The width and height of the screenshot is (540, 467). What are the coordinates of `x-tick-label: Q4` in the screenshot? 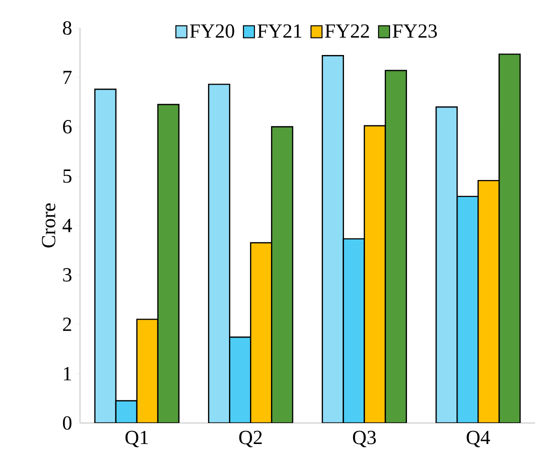 It's located at (478, 439).